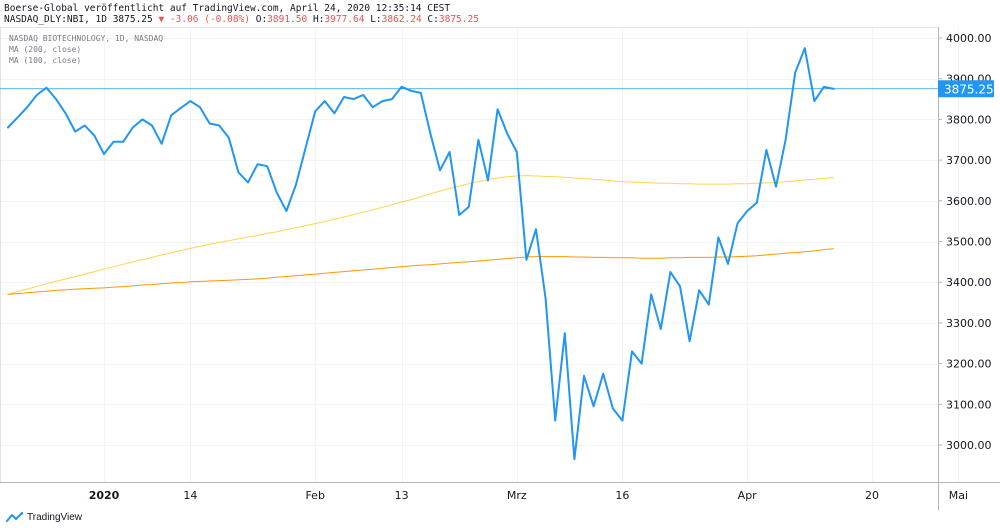 The image size is (1000, 530). What do you see at coordinates (969, 160) in the screenshot?
I see `y-tick-label-3700: 3700.00` at bounding box center [969, 160].